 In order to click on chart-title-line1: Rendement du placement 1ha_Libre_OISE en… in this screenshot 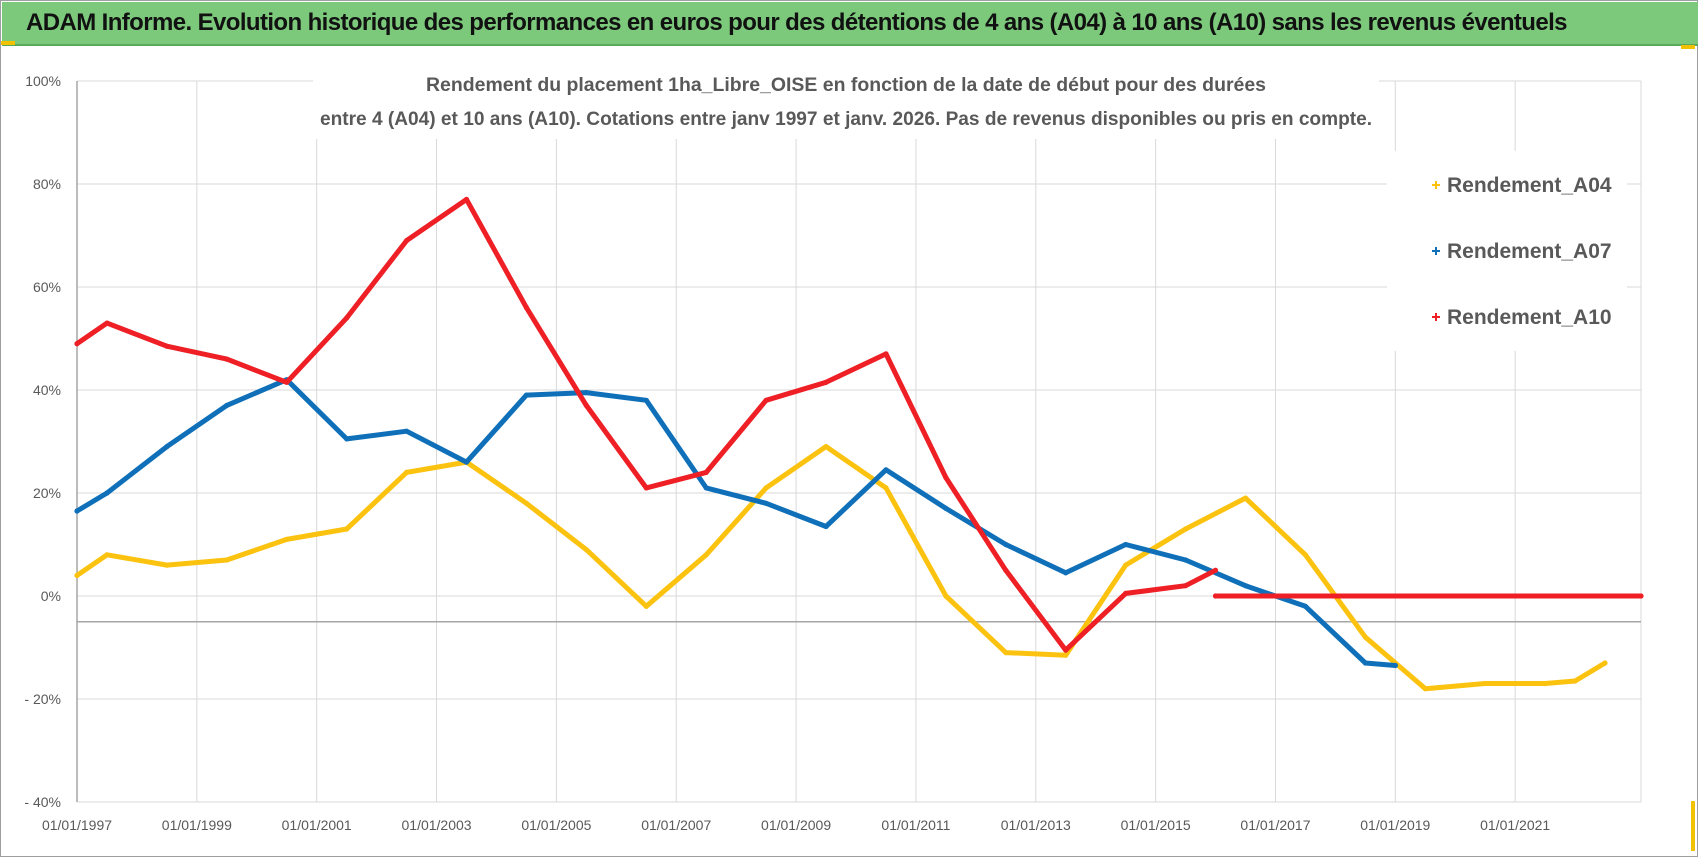, I will do `click(846, 85)`.